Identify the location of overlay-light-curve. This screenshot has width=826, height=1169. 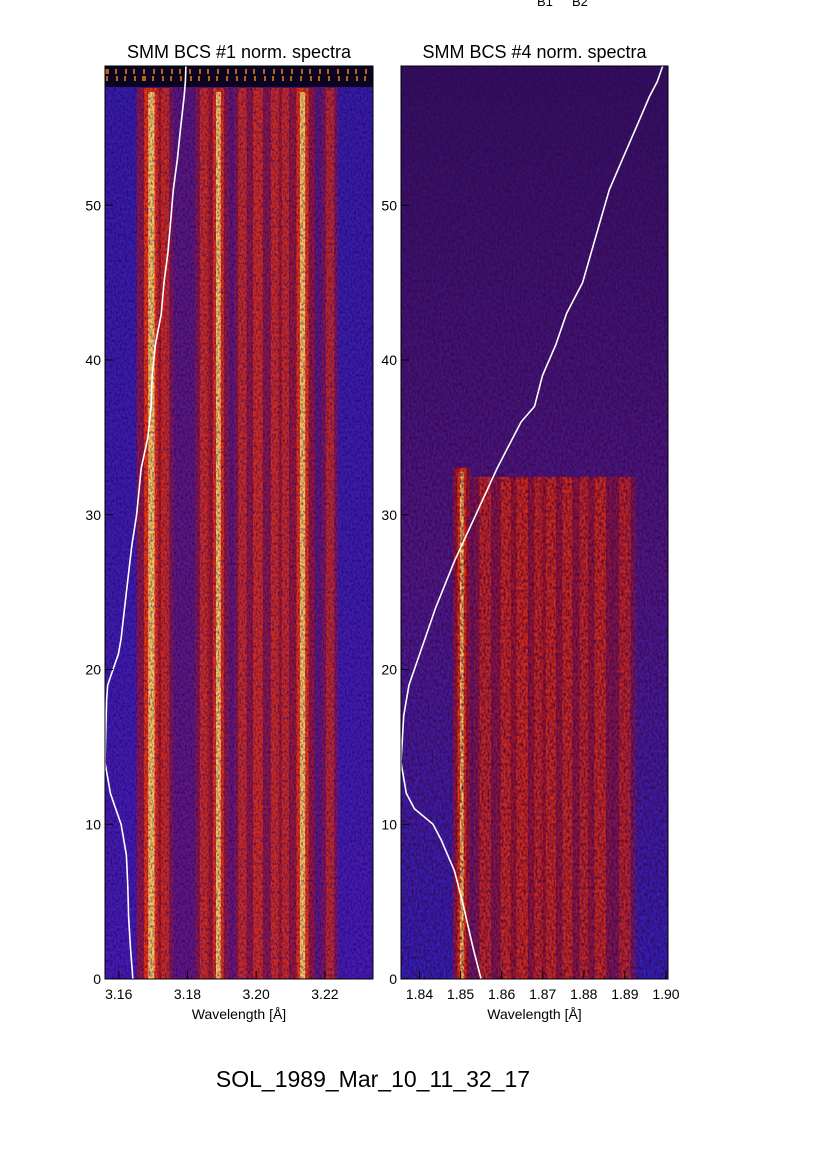
(145, 522).